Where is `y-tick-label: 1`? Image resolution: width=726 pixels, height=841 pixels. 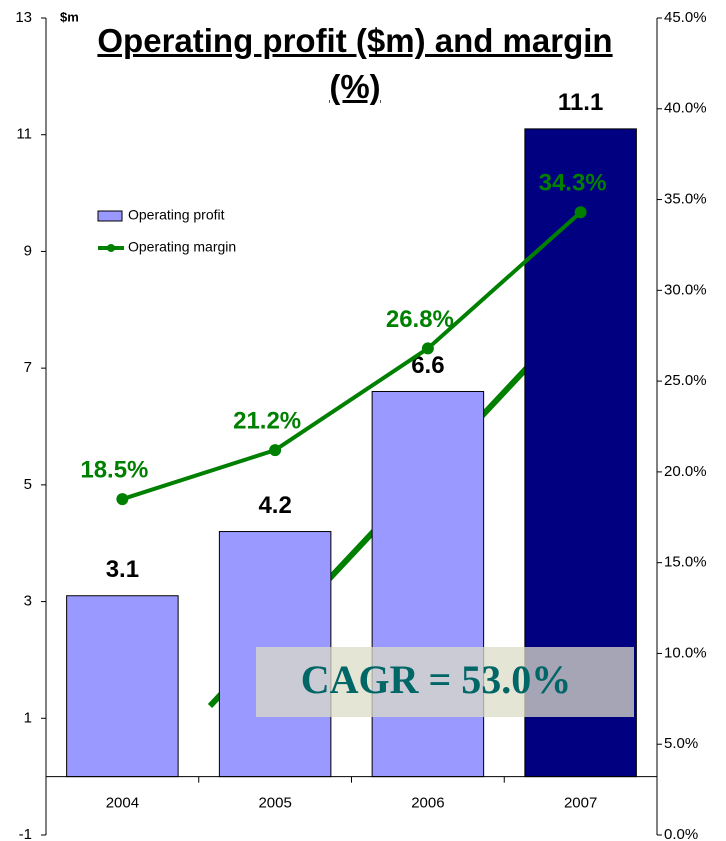
y-tick-label: 1 is located at coordinates (28, 717).